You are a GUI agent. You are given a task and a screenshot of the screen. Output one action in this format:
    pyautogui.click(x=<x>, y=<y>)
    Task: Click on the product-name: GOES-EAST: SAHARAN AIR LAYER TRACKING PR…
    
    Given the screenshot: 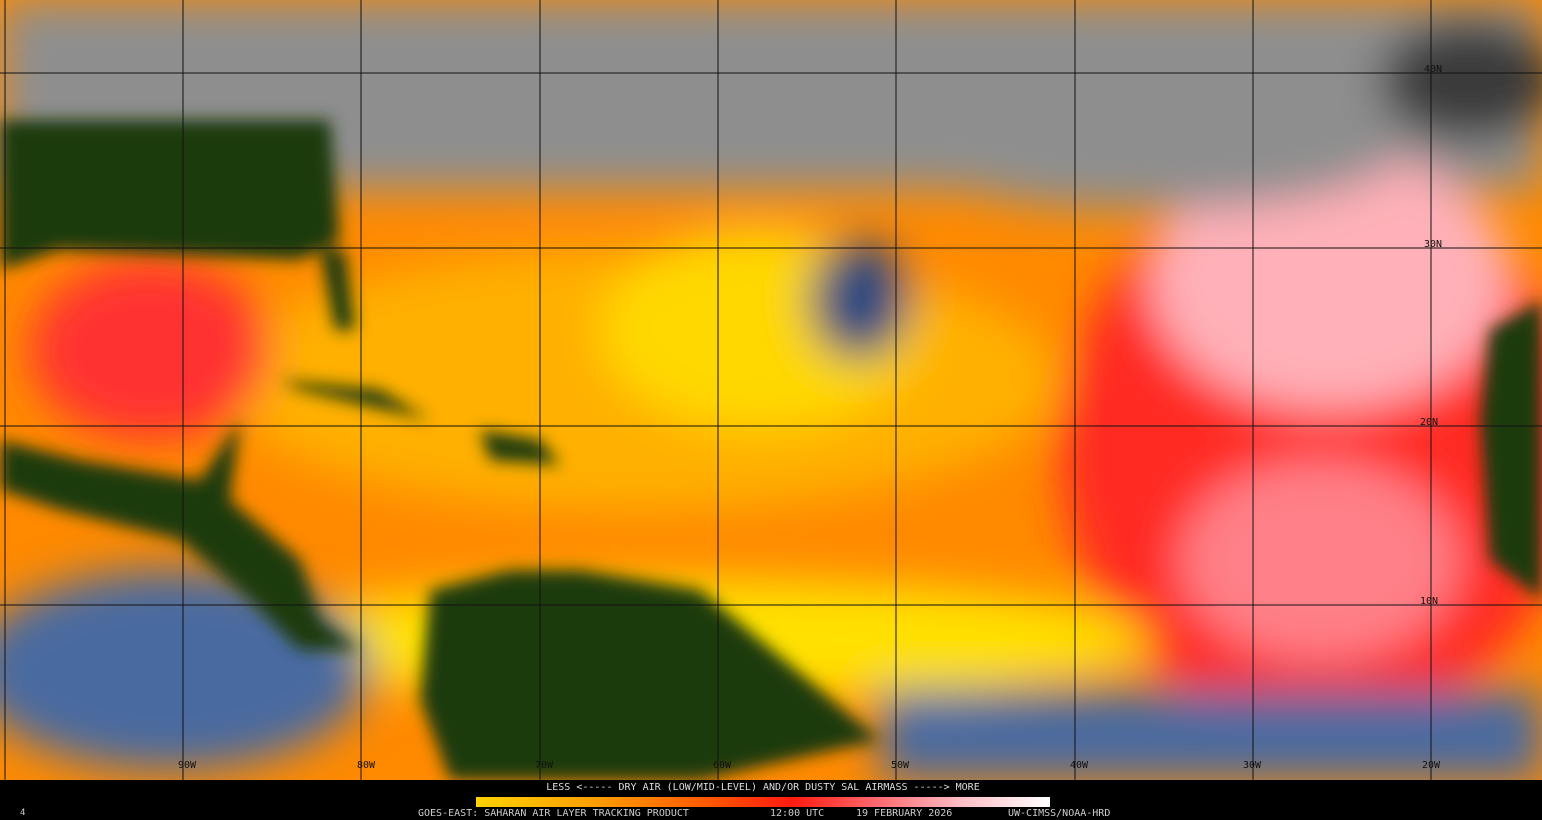 What is the action you would take?
    pyautogui.click(x=553, y=813)
    